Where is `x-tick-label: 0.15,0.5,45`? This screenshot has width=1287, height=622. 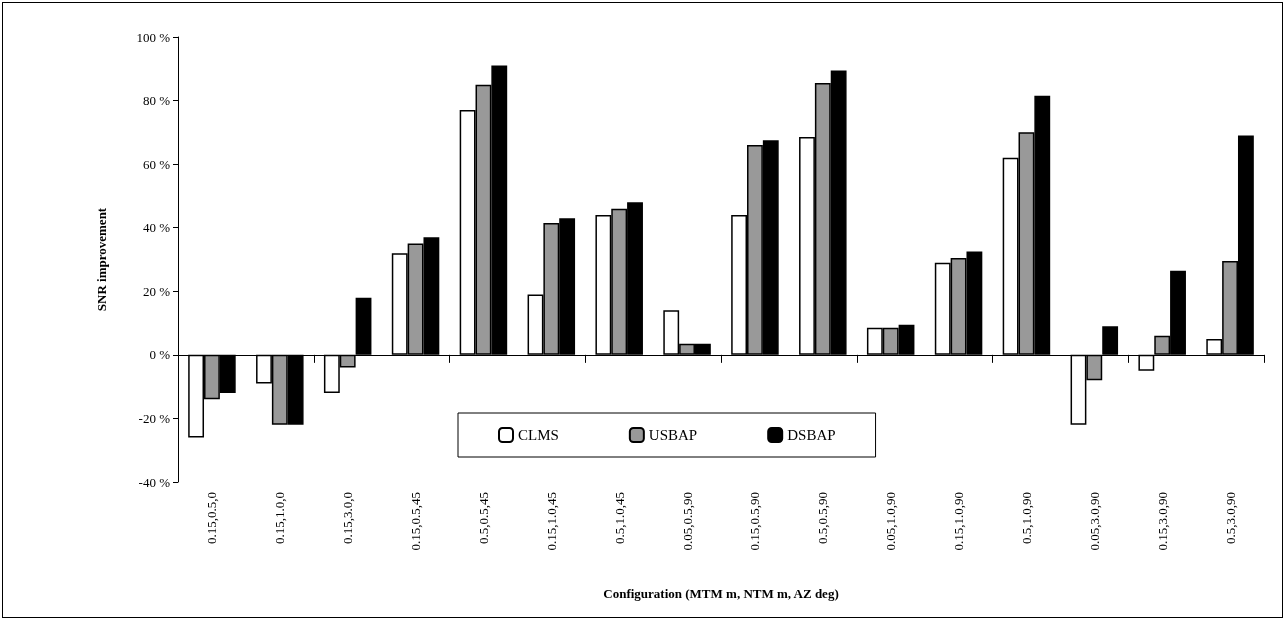
x-tick-label: 0.15,0.5,45 is located at coordinates (416, 521).